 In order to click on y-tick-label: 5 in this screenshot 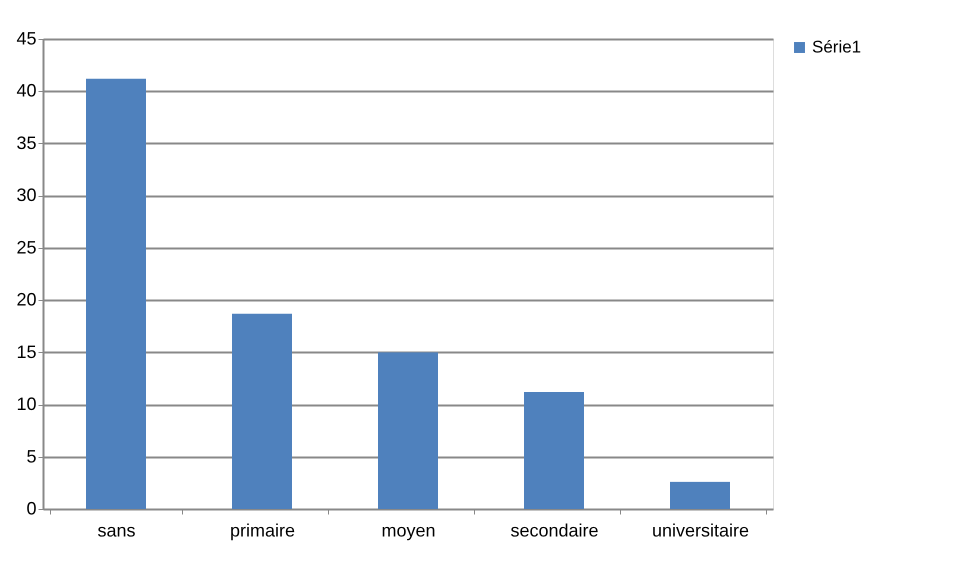, I will do `click(31, 456)`.